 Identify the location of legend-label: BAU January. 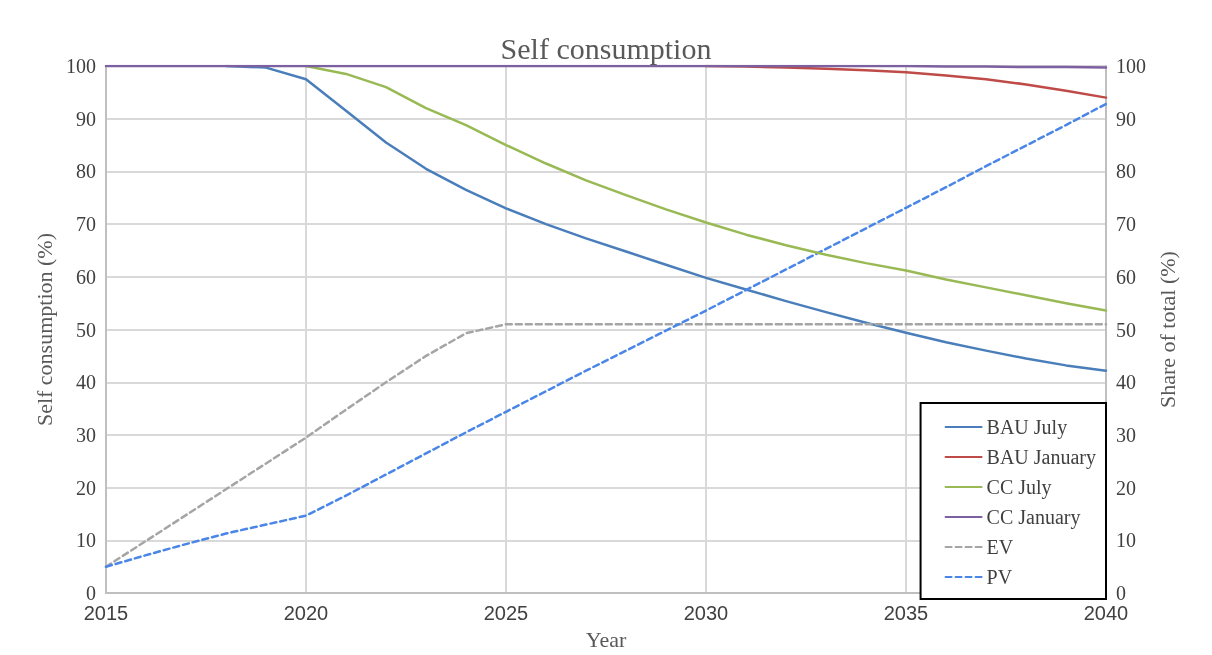
(1041, 457).